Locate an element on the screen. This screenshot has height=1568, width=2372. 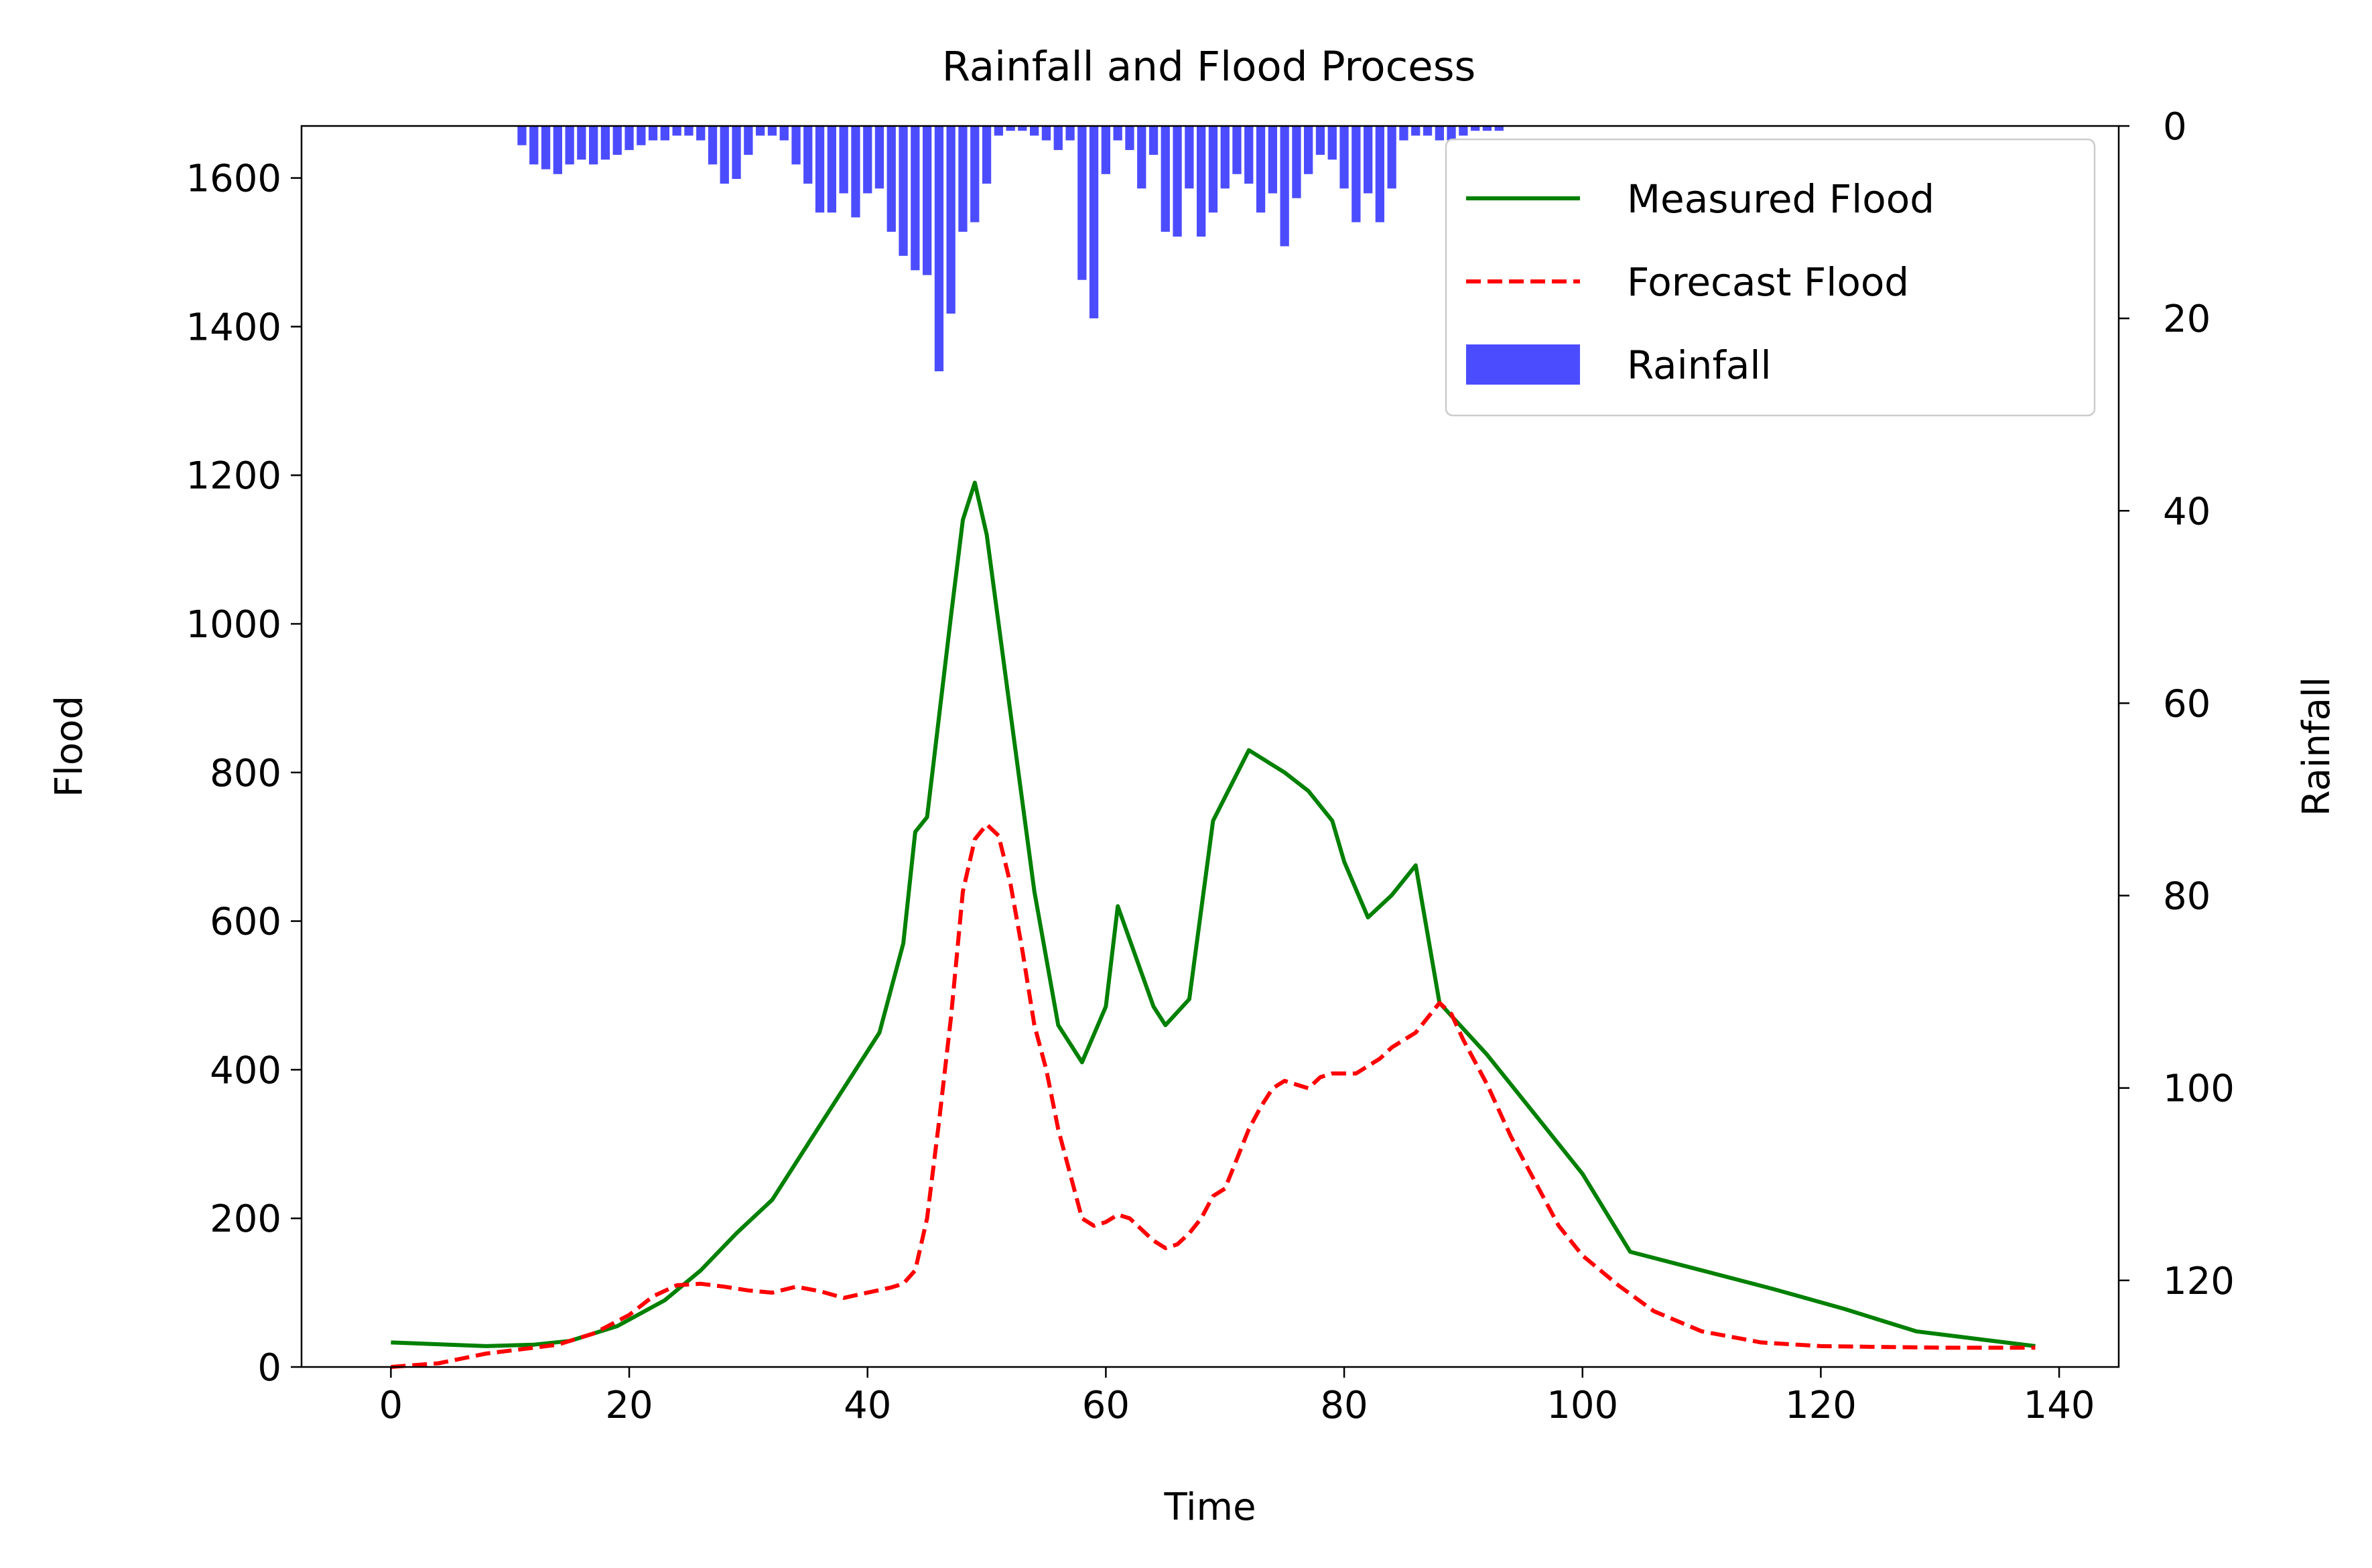
y-tick-label: 1600 is located at coordinates (233, 179).